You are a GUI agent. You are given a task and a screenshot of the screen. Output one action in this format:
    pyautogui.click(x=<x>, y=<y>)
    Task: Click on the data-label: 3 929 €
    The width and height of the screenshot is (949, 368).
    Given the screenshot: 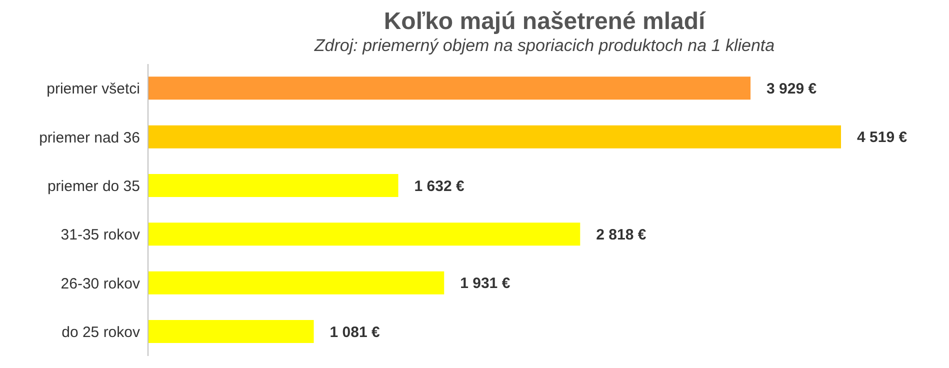 What is the action you would take?
    pyautogui.click(x=792, y=89)
    